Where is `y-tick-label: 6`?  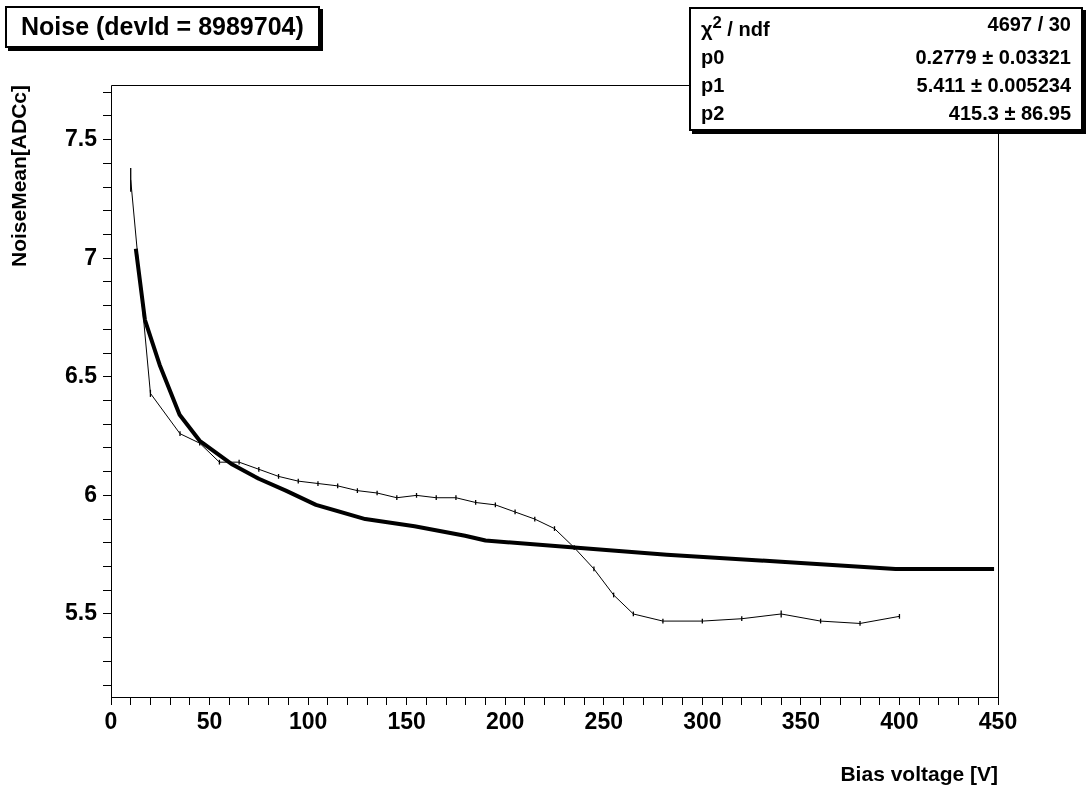
y-tick-label: 6 is located at coordinates (90, 493).